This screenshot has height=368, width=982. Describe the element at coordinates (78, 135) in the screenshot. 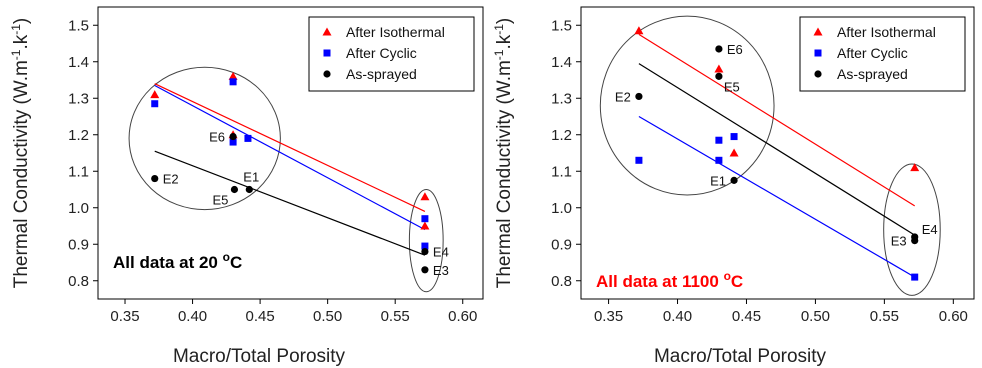

I see `y-tick-label: 1.2` at that location.